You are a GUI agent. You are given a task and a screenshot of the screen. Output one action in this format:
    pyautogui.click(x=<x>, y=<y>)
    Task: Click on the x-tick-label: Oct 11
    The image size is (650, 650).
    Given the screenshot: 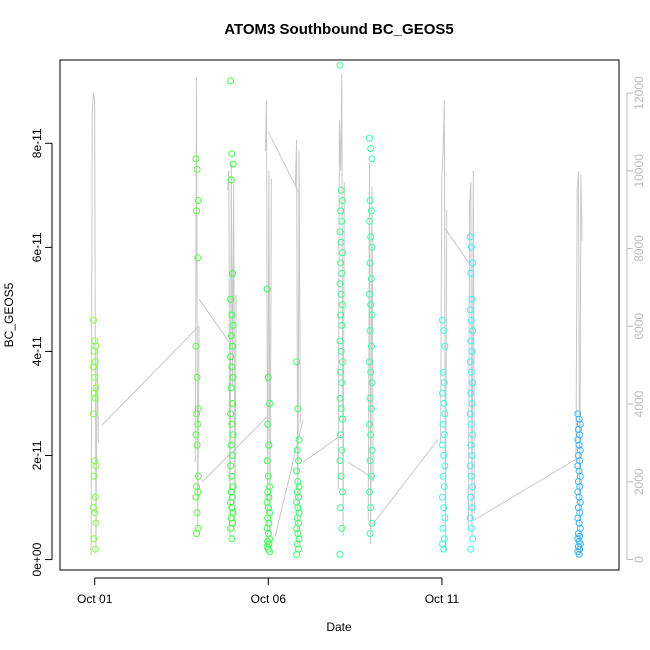 What is the action you would take?
    pyautogui.click(x=442, y=599)
    